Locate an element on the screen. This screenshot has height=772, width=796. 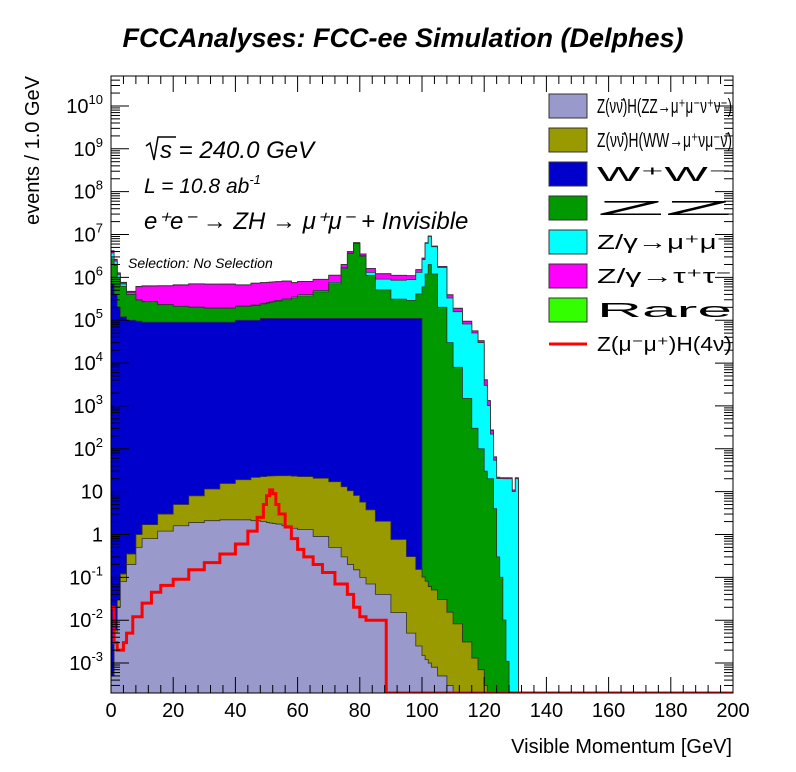
y-tick-label: 10⁵ is located at coordinates (88, 319).